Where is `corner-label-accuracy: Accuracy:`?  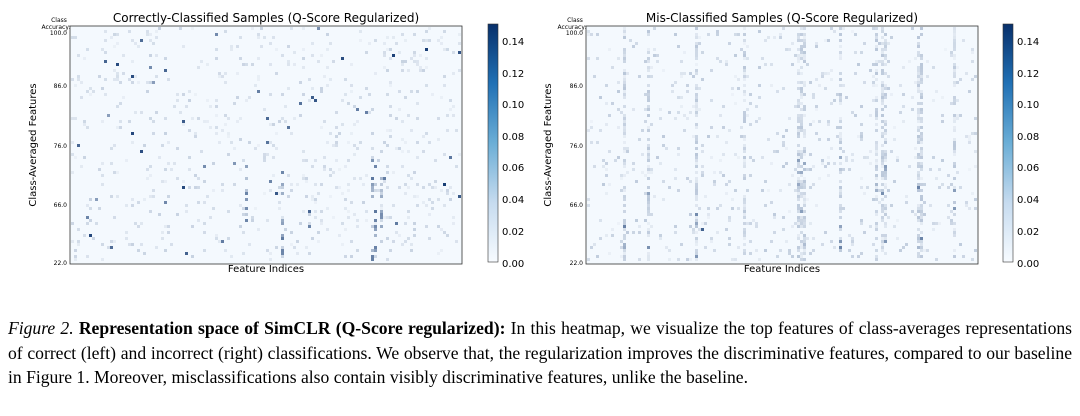
corner-label-accuracy: Accuracy: is located at coordinates (572, 27).